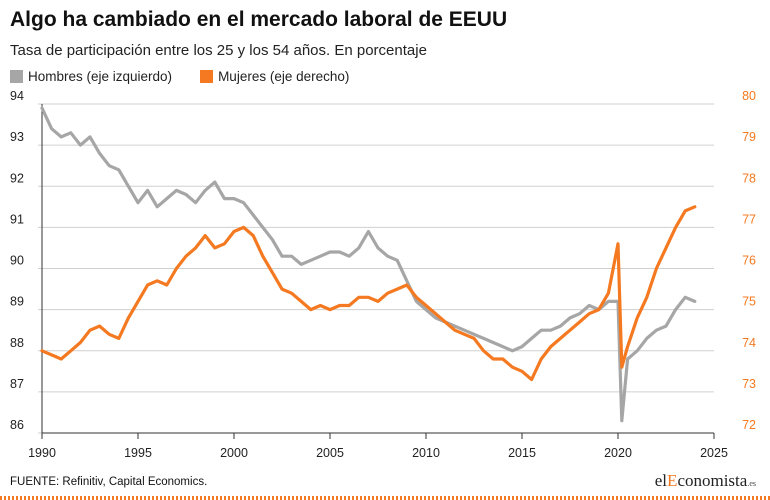 Image resolution: width=770 pixels, height=500 pixels. Describe the element at coordinates (705, 480) in the screenshot. I see `publisher-logo: elEconomista.es` at that location.